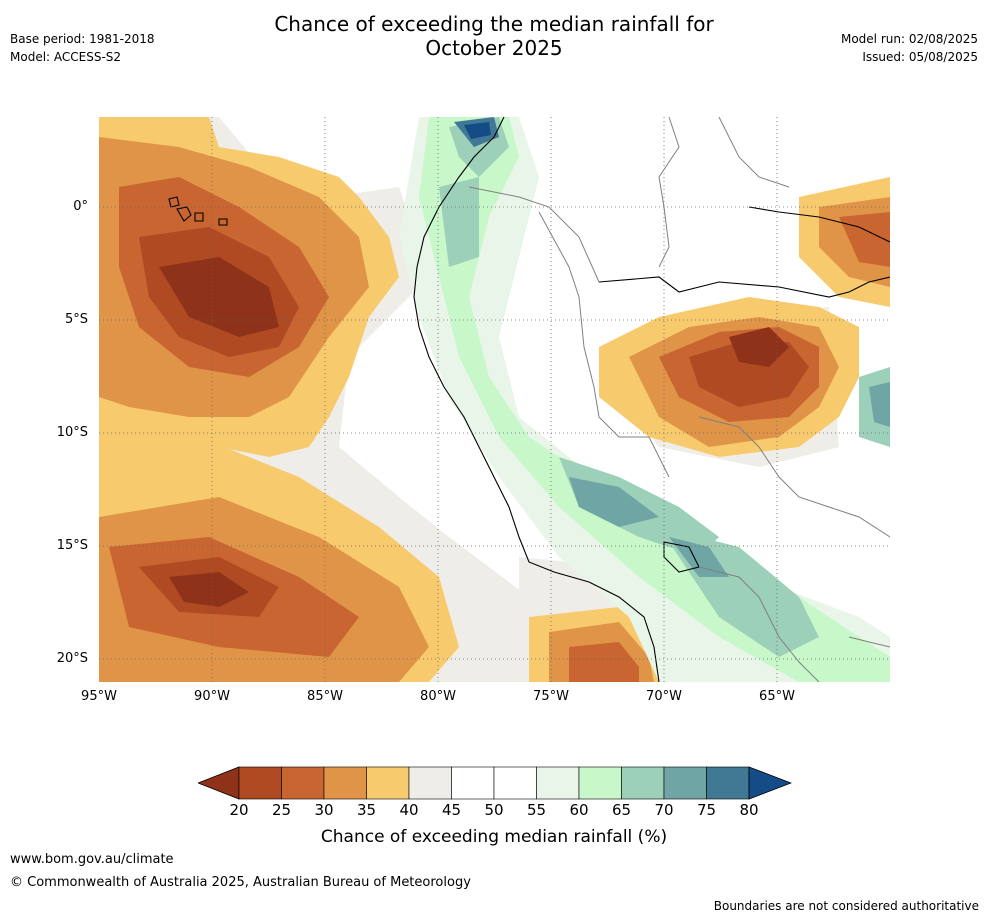 The height and width of the screenshot is (919, 988). Describe the element at coordinates (72, 658) in the screenshot. I see `lat-label-20s: 20°S` at that location.